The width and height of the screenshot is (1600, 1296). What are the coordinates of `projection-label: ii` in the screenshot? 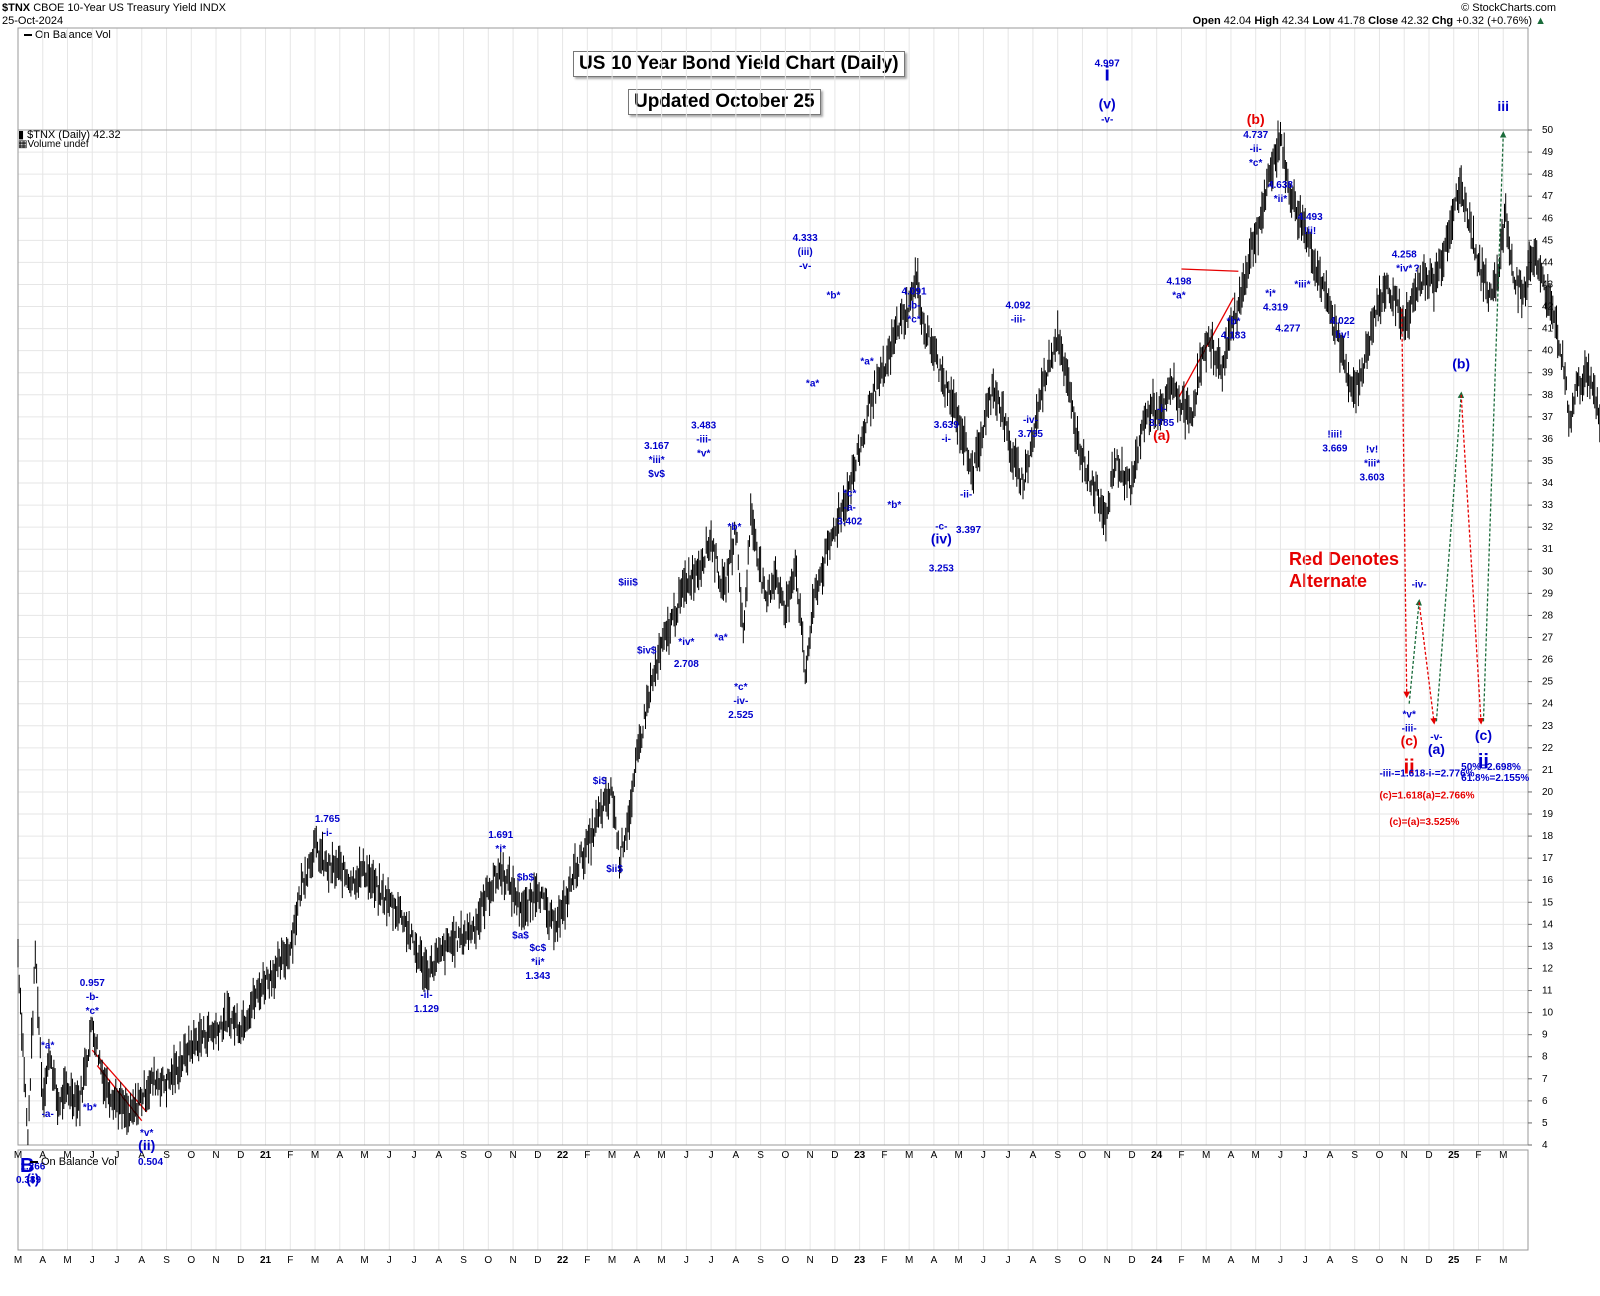 It's located at (1409, 768).